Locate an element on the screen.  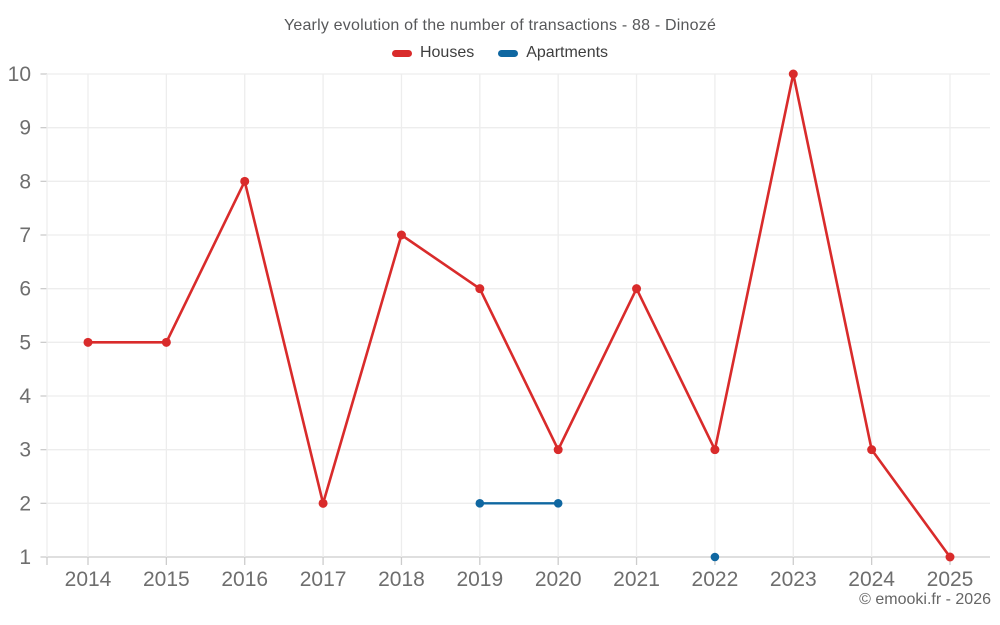
houses-series-swatch-icon is located at coordinates (401, 53).